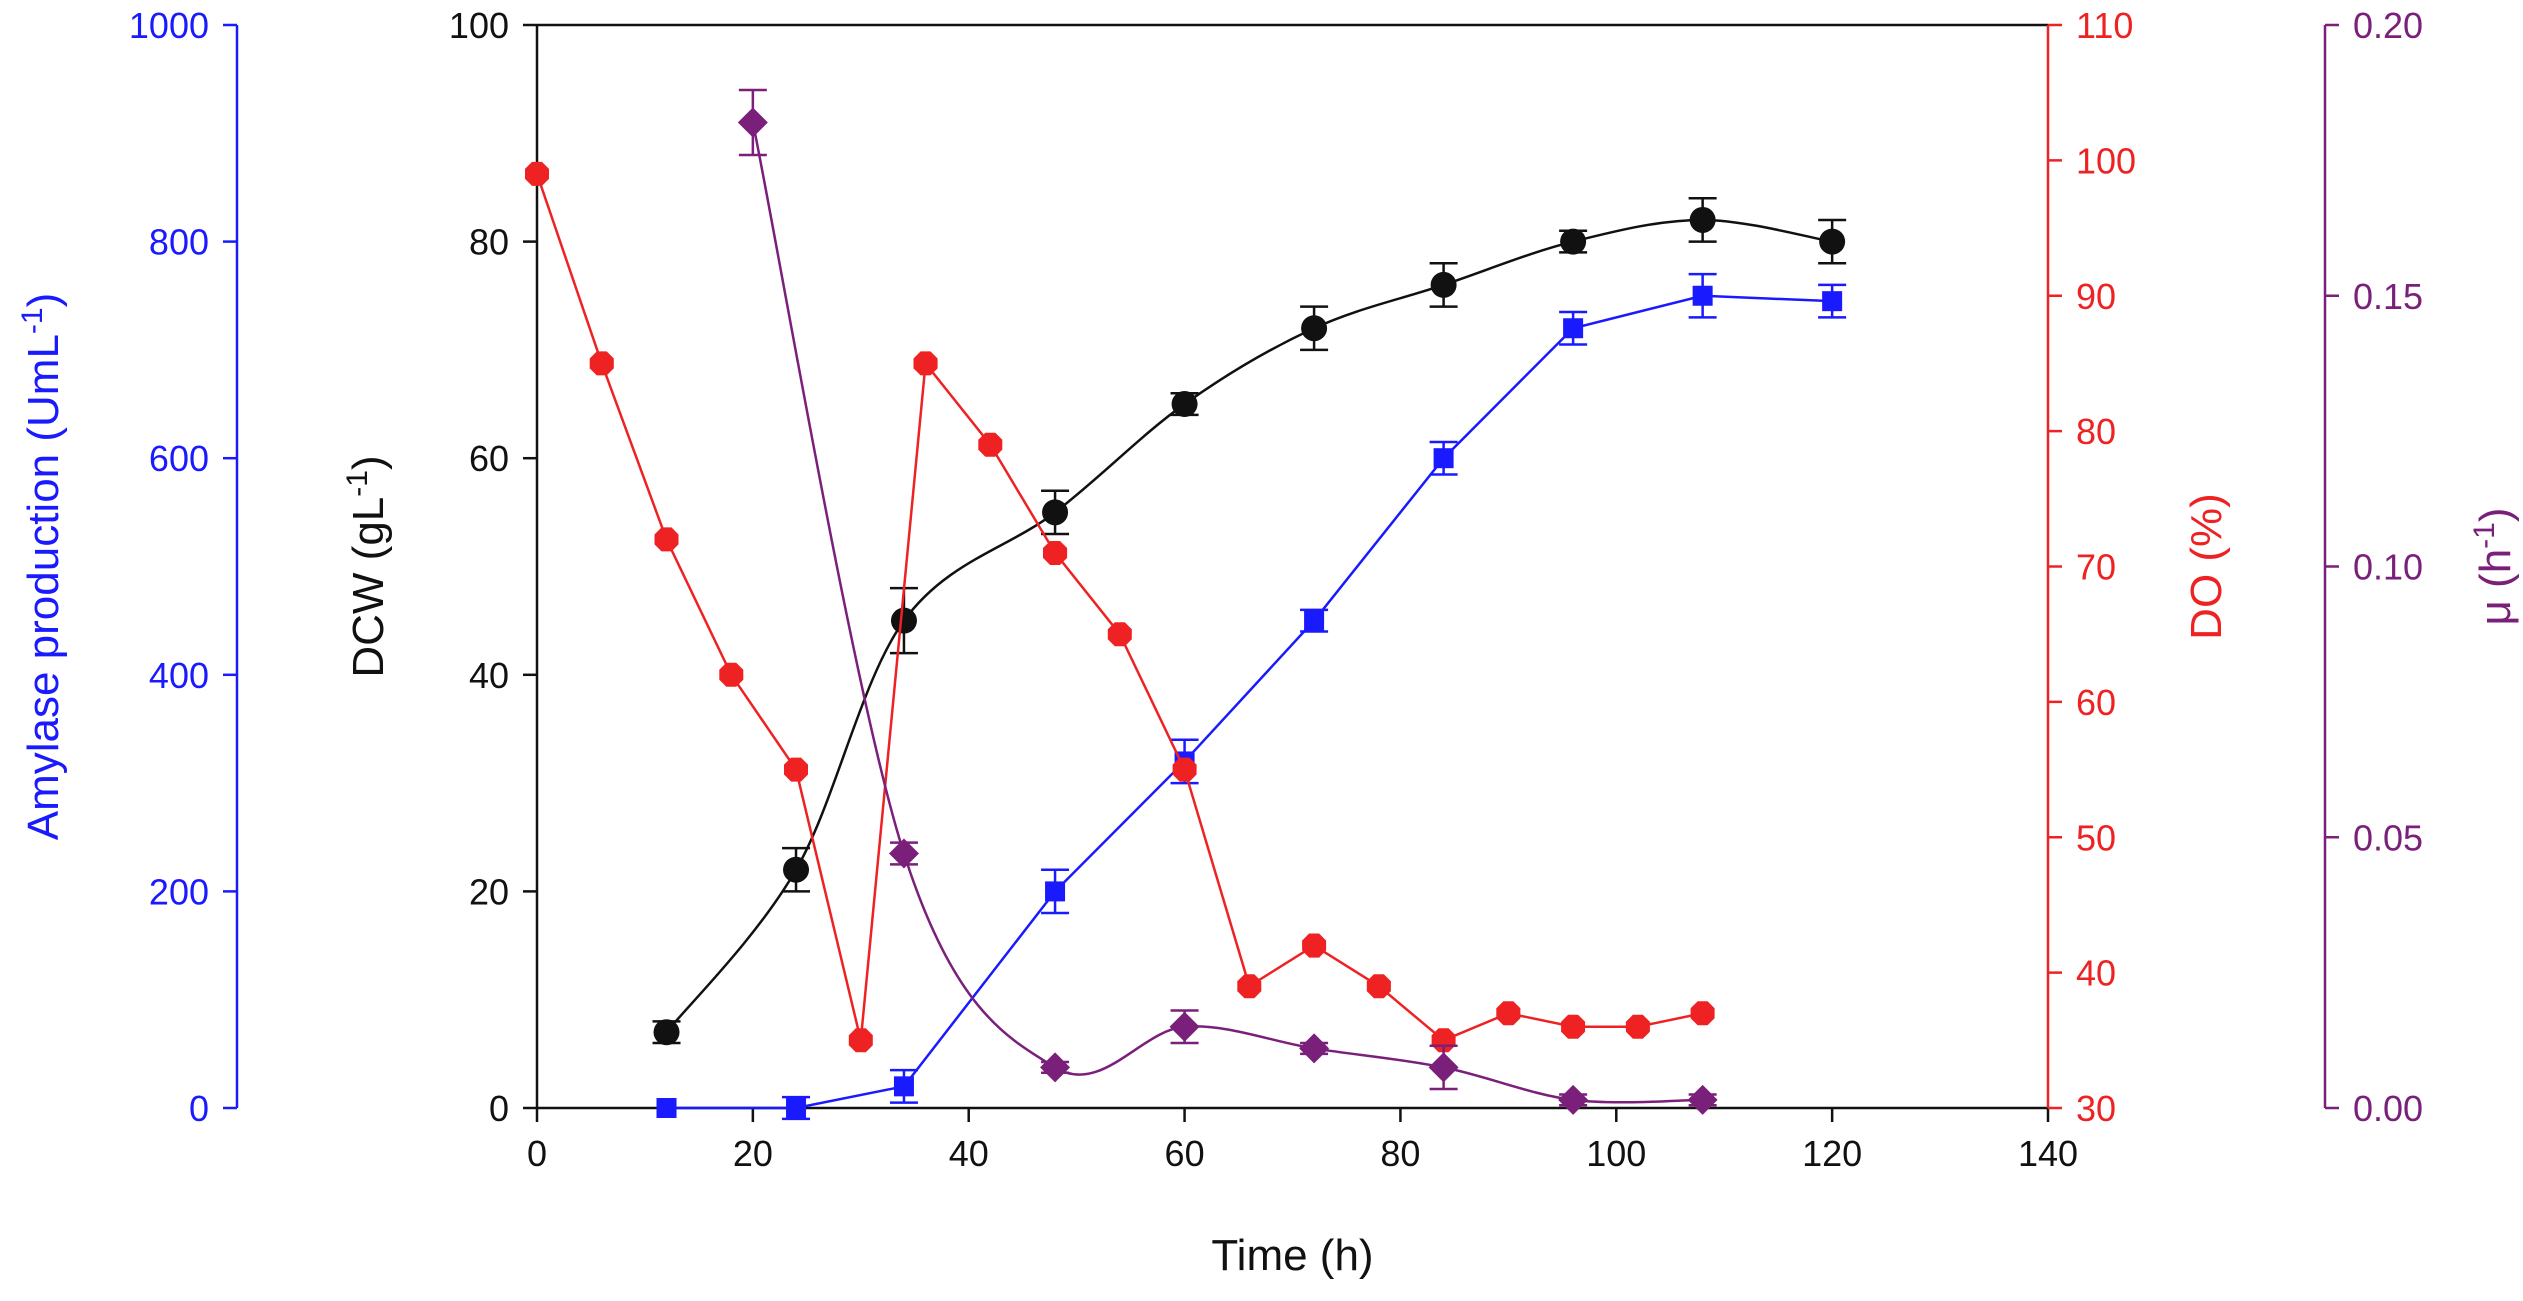 This screenshot has height=1301, width=2523. Describe the element at coordinates (479, 25) in the screenshot. I see `dcw-tick-label: 100` at that location.